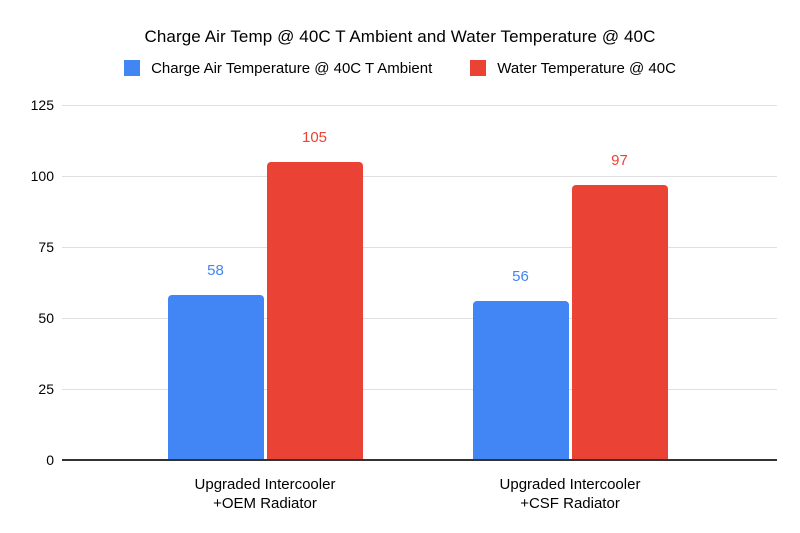  What do you see at coordinates (50, 460) in the screenshot?
I see `y-tick-label-0: 0` at bounding box center [50, 460].